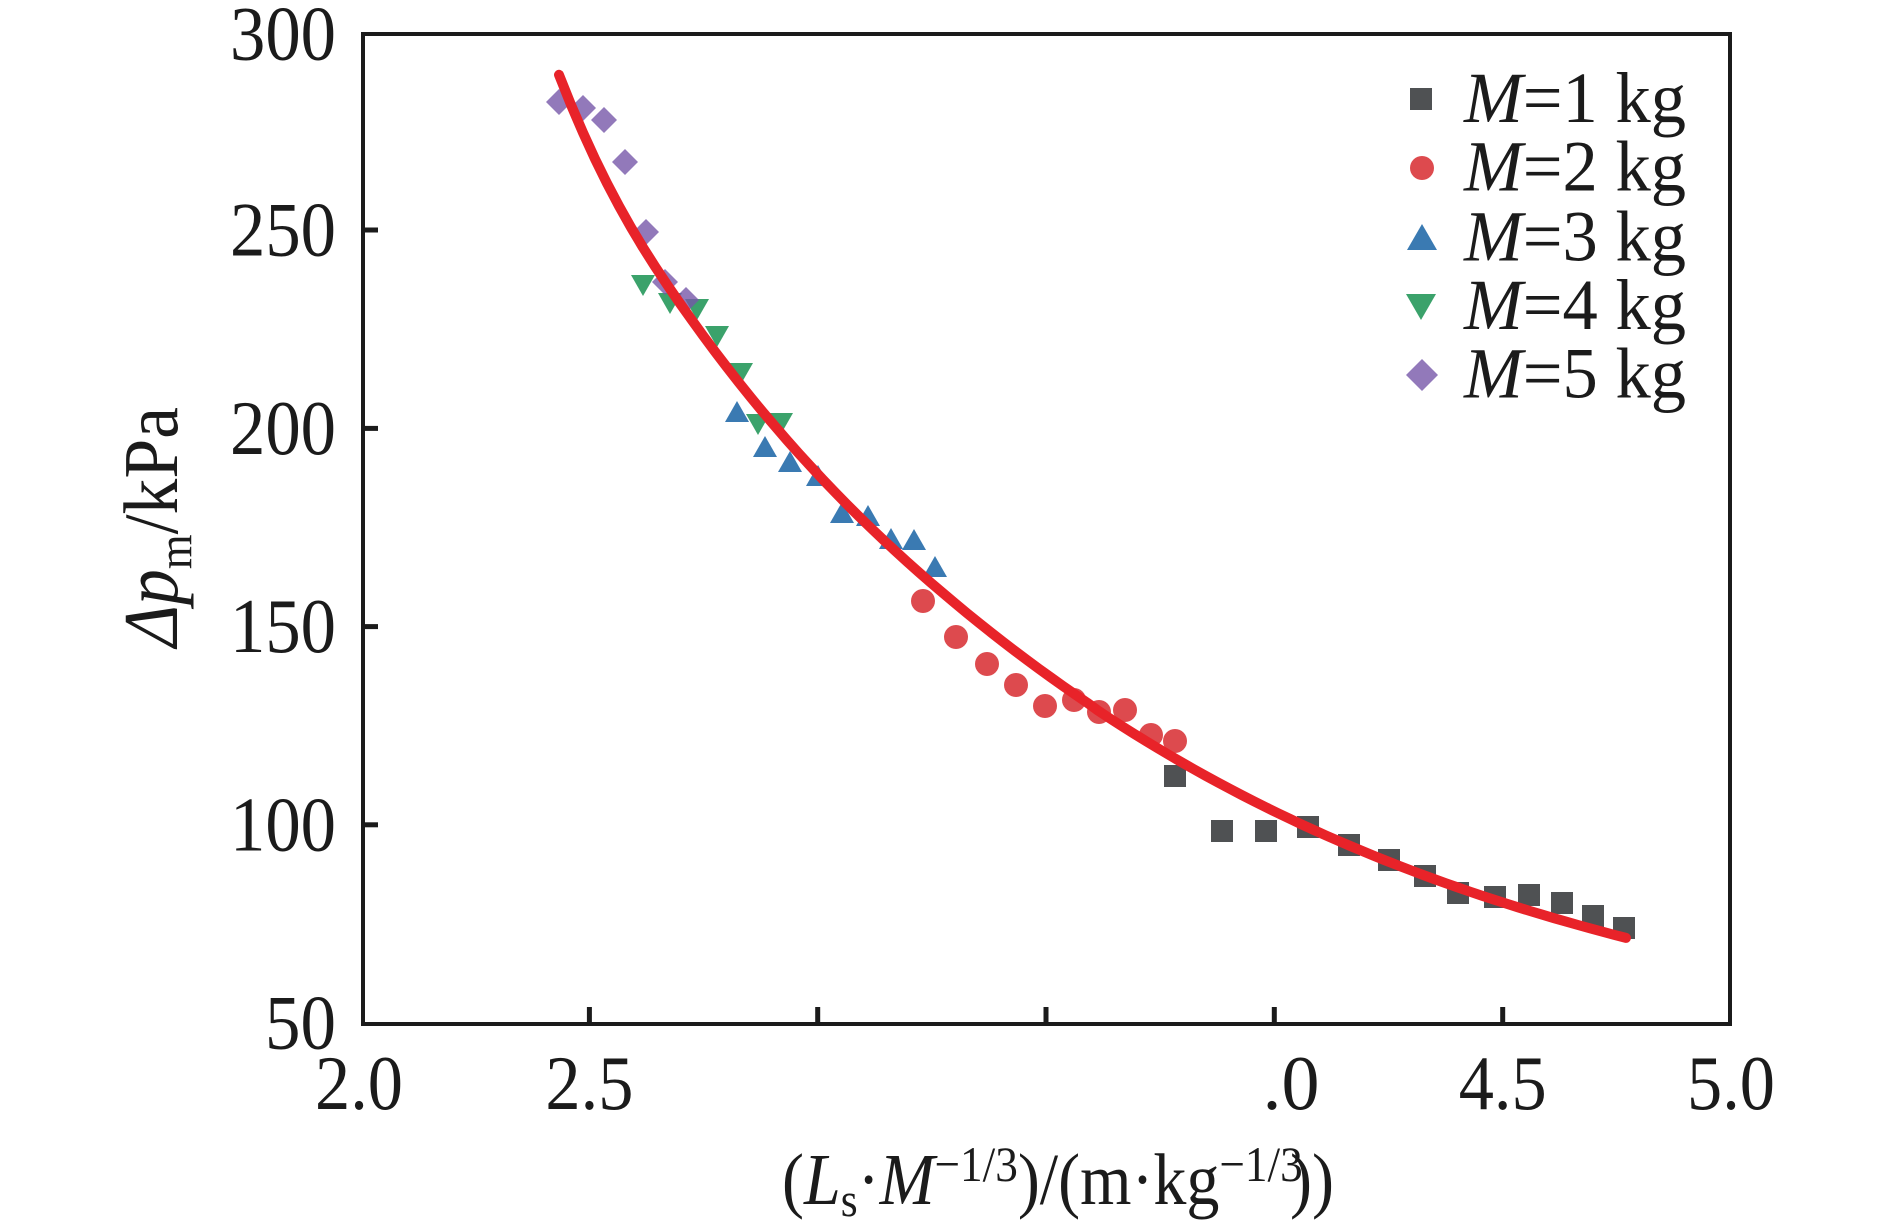 The width and height of the screenshot is (1889, 1230). I want to click on svg-text: 2.0, so click(359, 1083).